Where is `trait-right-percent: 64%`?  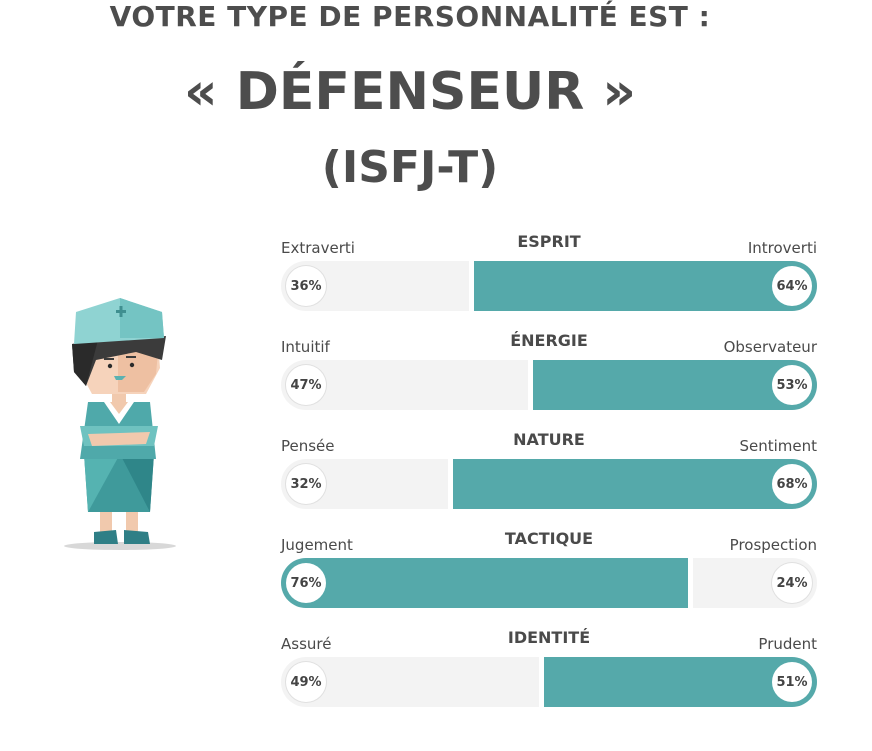 trait-right-percent: 64% is located at coordinates (792, 286).